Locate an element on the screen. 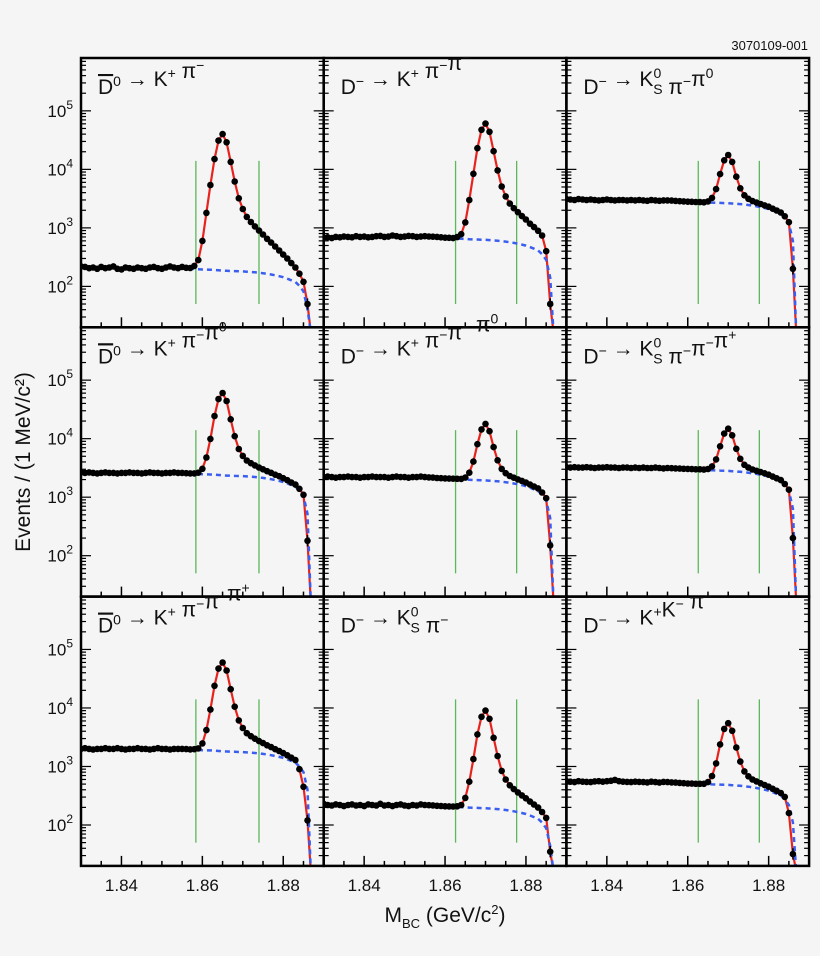 This screenshot has height=956, width=820. panel-2: D− → K+ π−π− is located at coordinates (445, 189).